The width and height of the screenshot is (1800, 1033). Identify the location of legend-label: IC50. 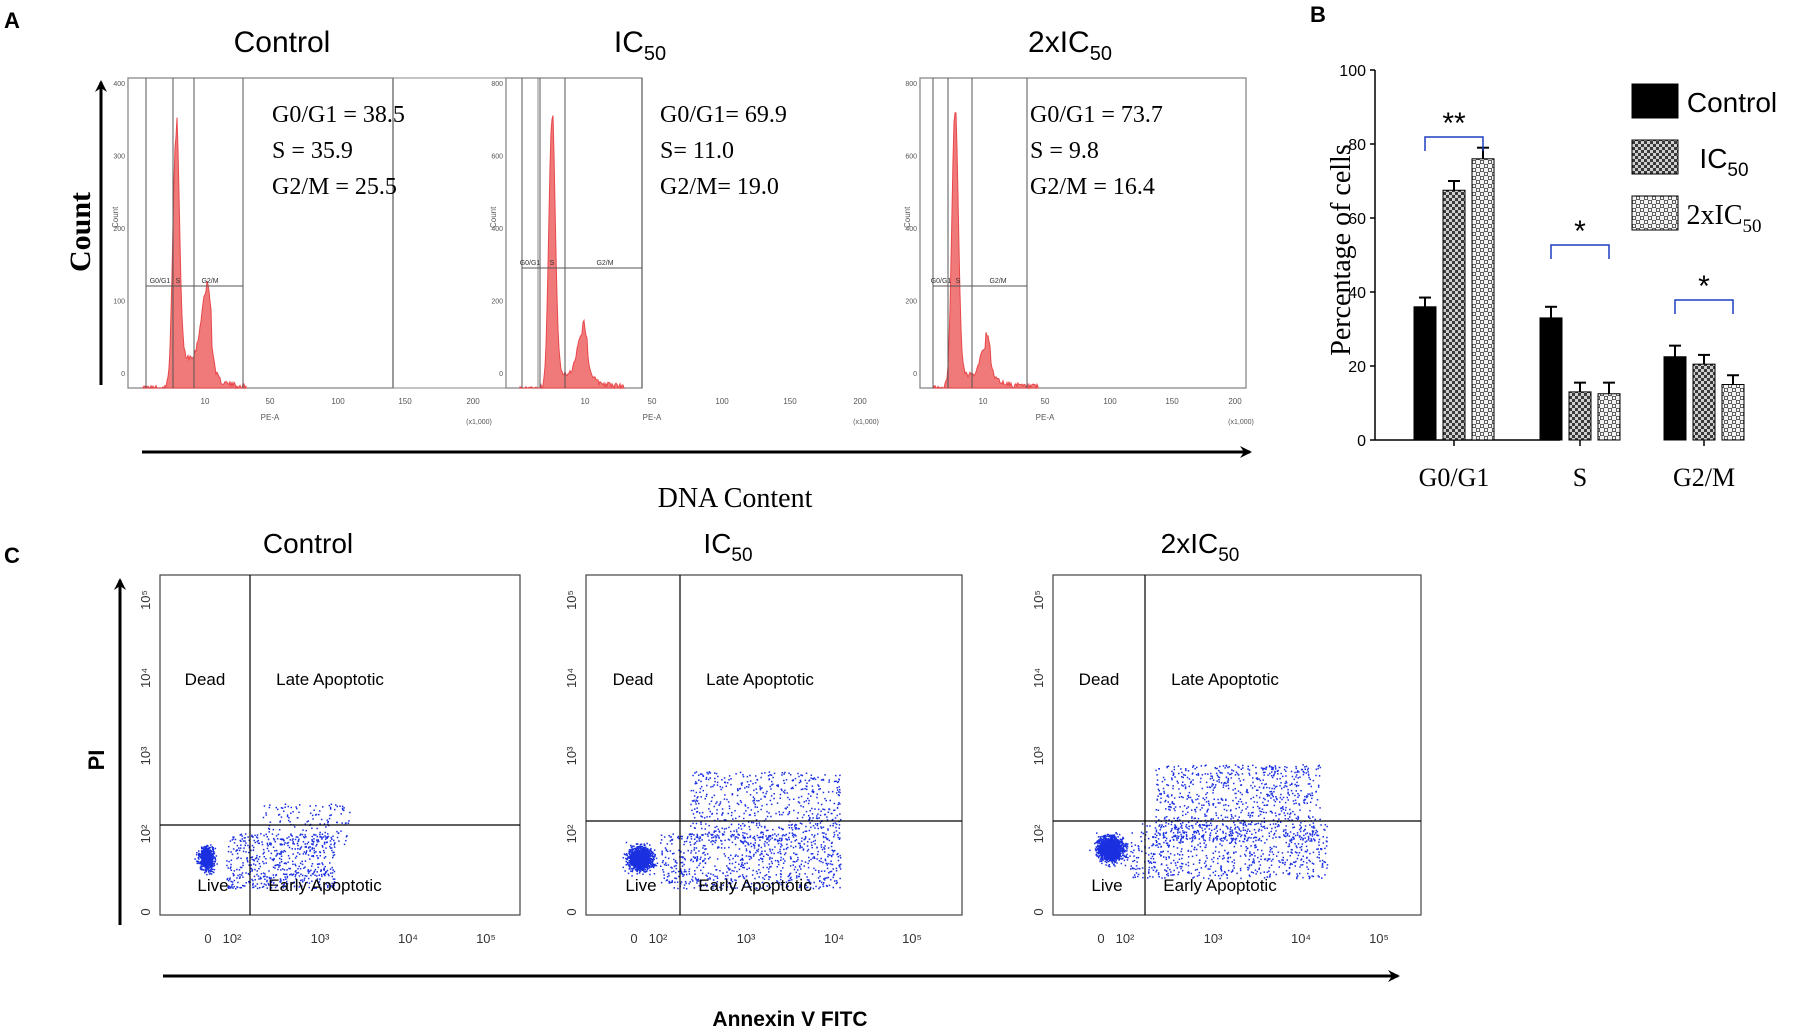
(1723, 162).